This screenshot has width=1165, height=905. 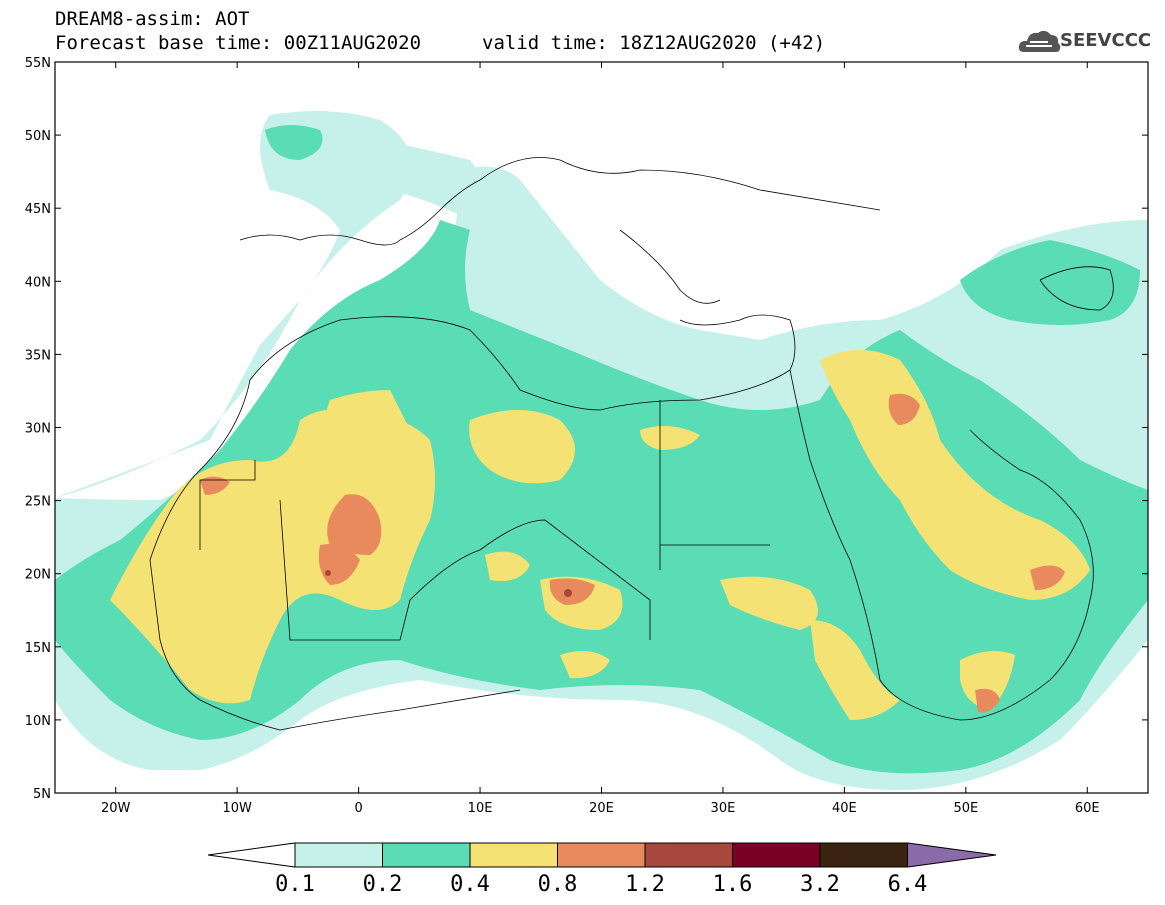 I want to click on colorbar-label: 3.2, so click(x=820, y=884).